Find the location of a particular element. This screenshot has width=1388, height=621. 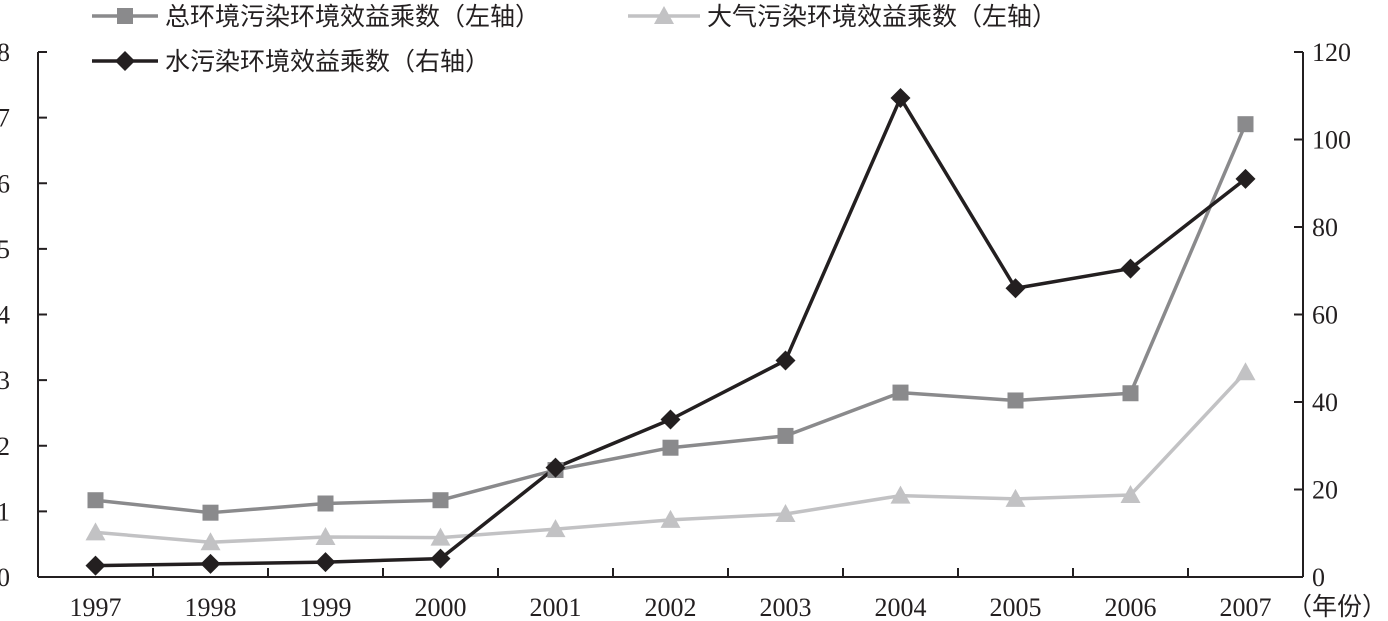

legend-item-total-pollution: 总环境污染环境效益乘数（左轴） is located at coordinates (316, 16).